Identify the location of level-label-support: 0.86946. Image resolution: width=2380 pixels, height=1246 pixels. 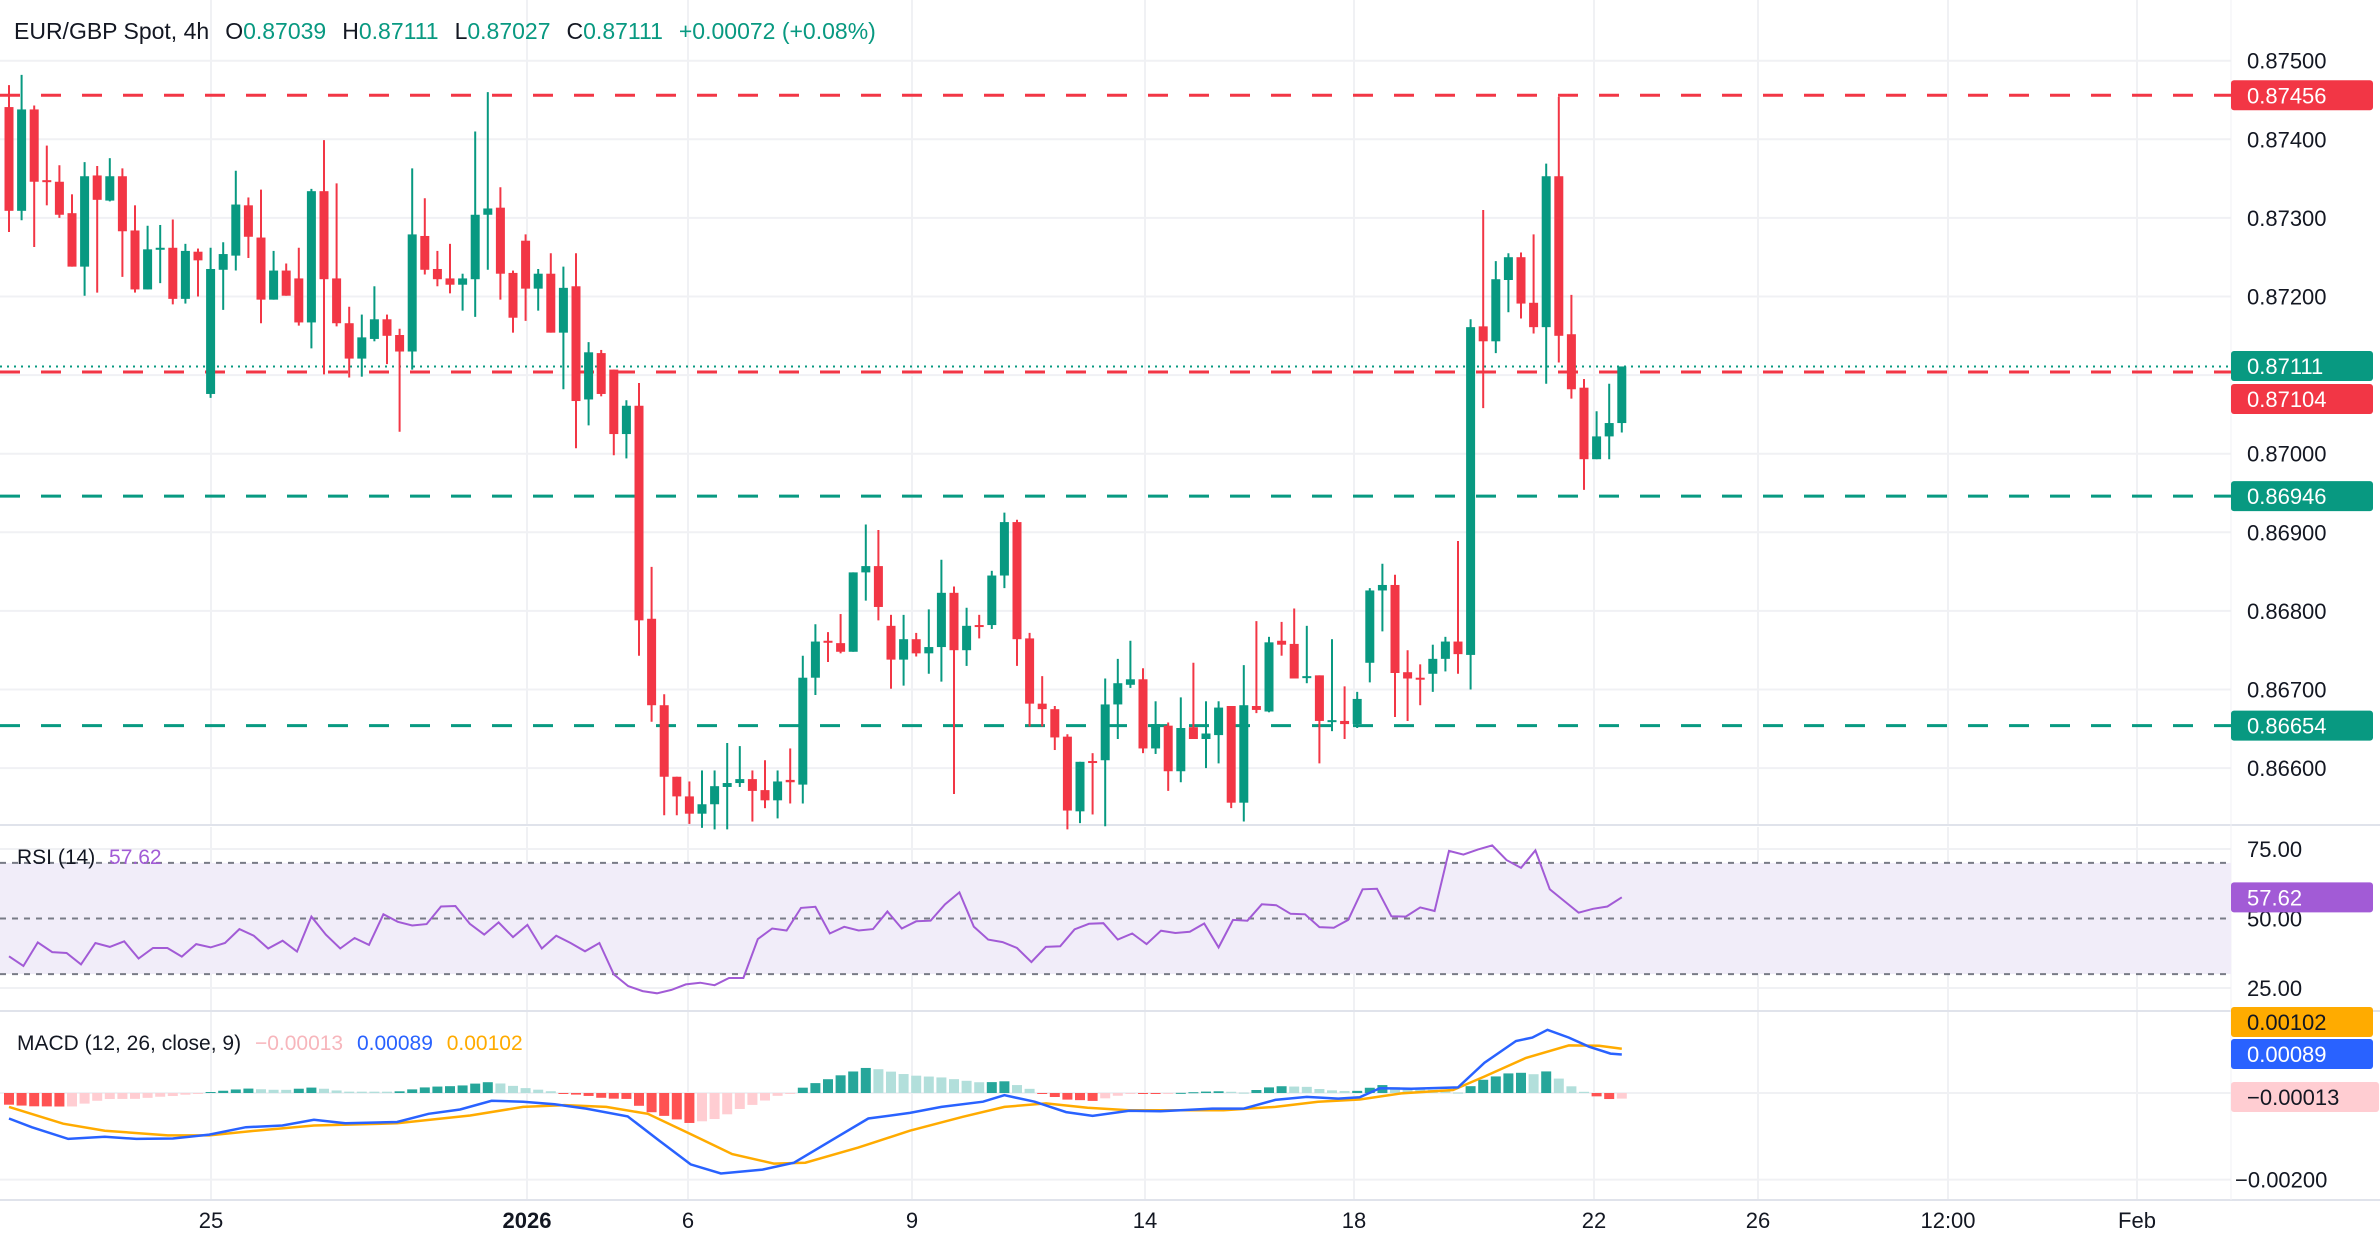
(2302, 496).